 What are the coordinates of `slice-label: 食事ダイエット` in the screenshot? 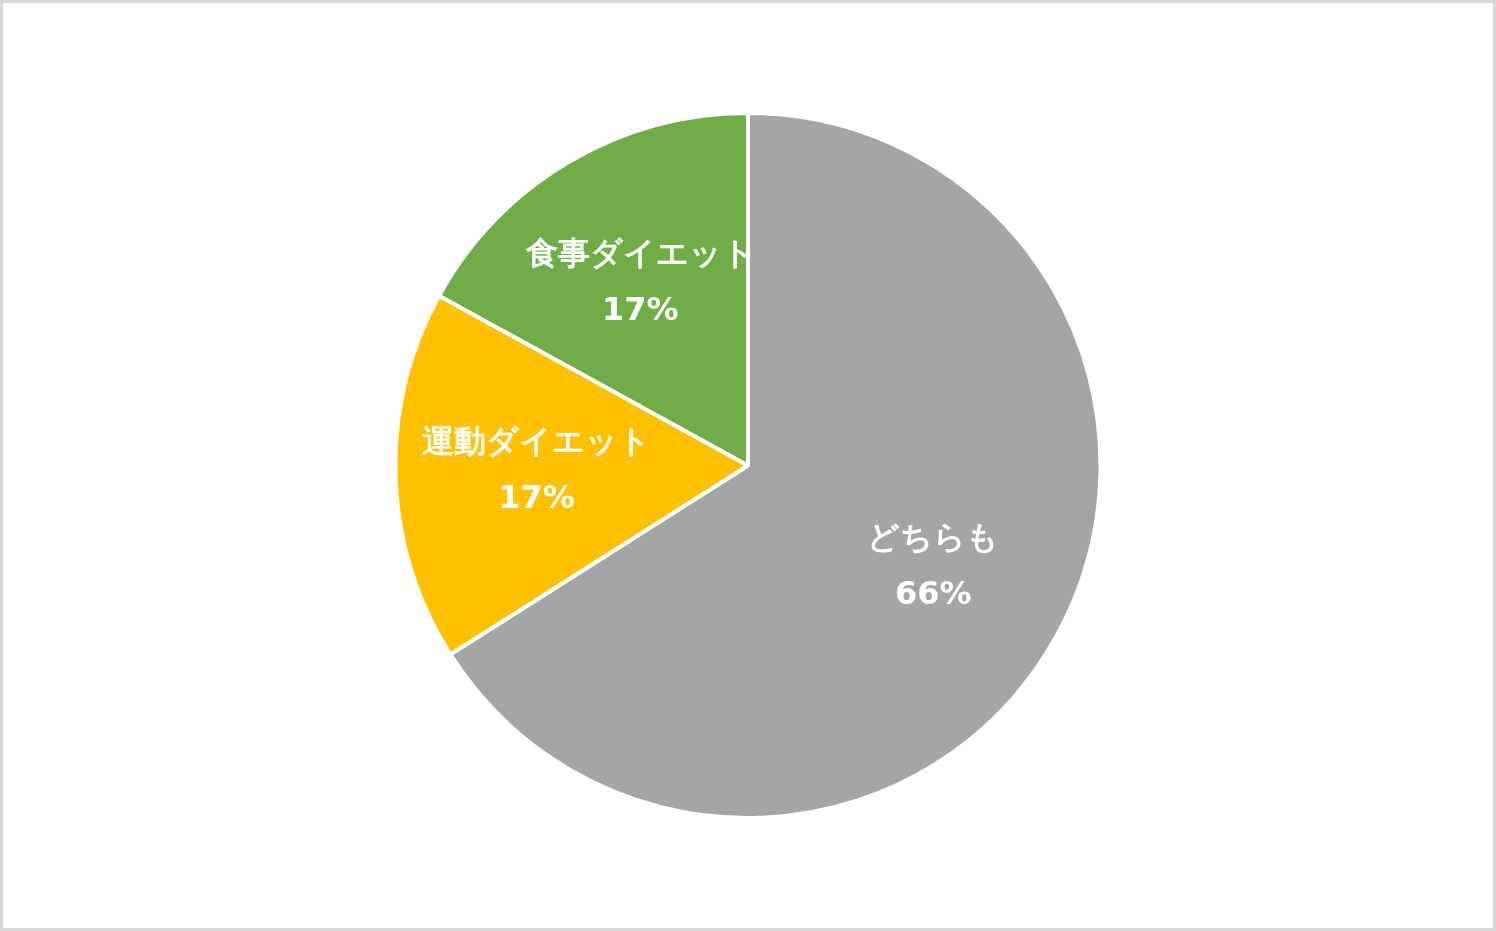 It's located at (639, 252).